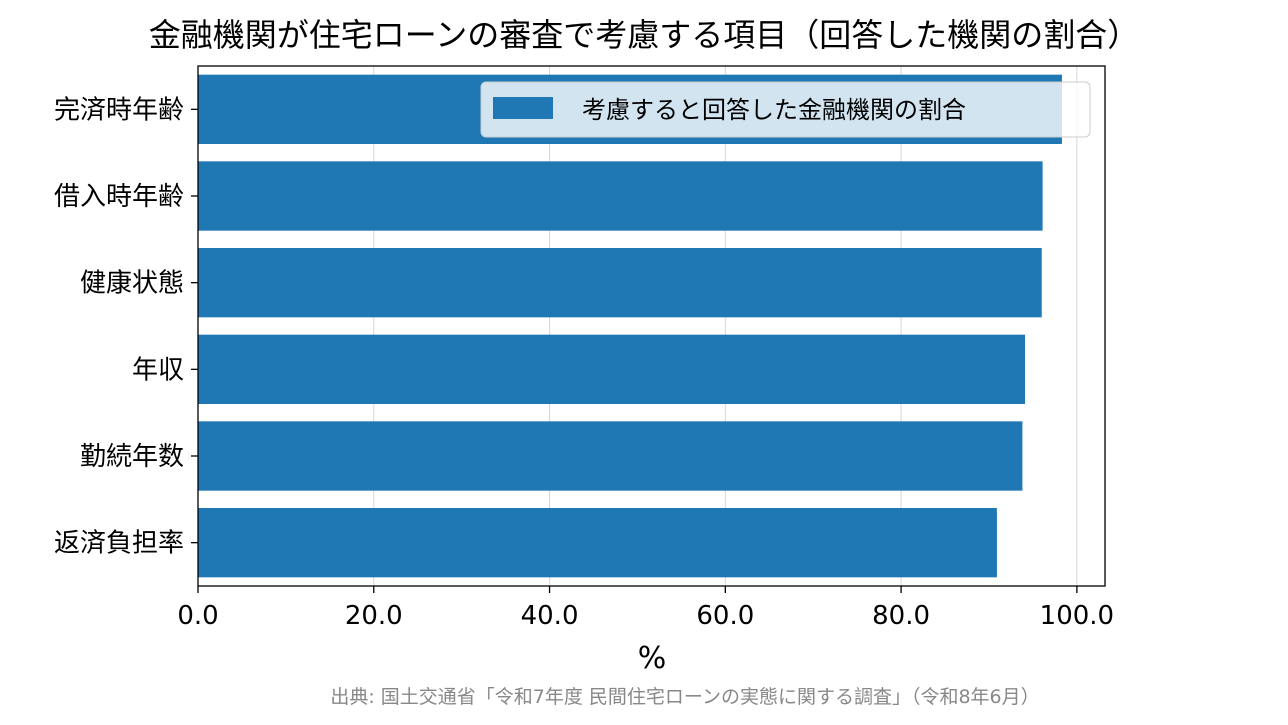 This screenshot has height=725, width=1288. Describe the element at coordinates (645, 608) in the screenshot. I see `x-axis-ticks: 0.0 20.0 40.0 60.0 80.0 100.0` at that location.